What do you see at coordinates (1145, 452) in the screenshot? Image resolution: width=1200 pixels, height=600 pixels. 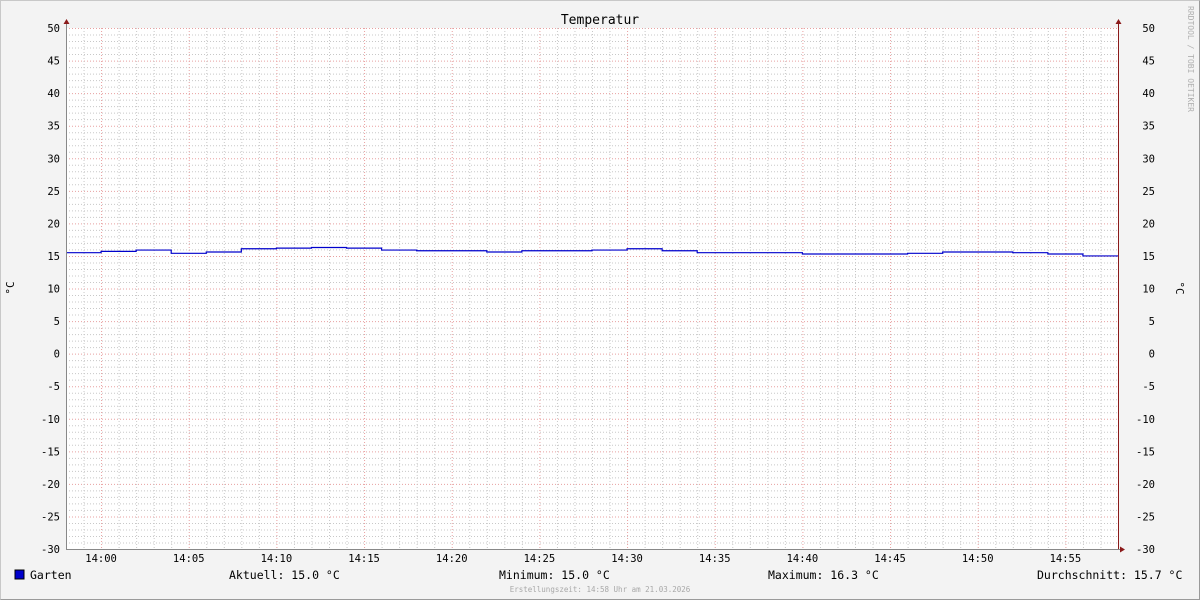 I see `y-tick-label-right: -15` at bounding box center [1145, 452].